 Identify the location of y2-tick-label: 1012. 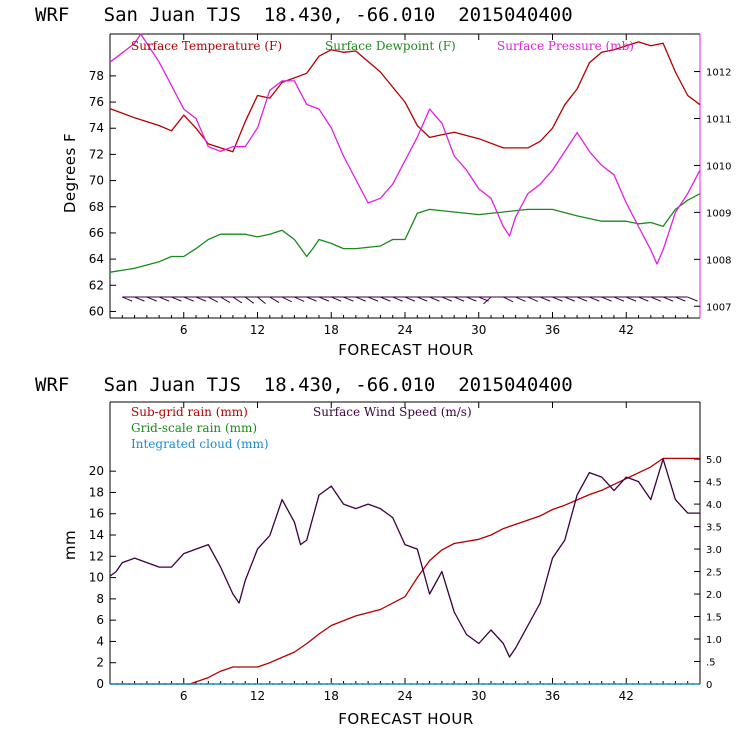
(718, 73).